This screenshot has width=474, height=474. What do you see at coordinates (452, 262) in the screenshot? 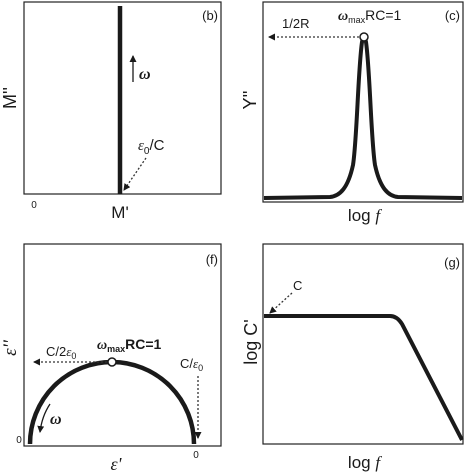
I see `panel-g-tag: (g)` at bounding box center [452, 262].